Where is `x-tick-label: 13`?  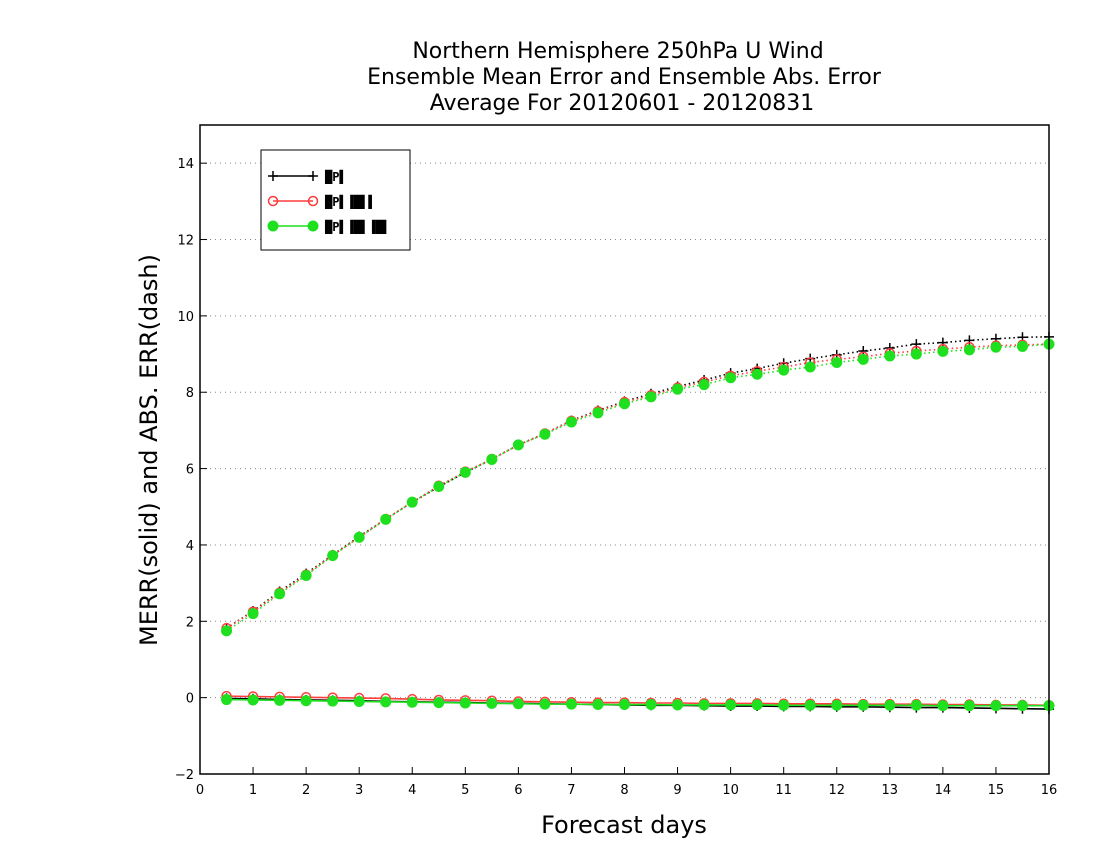
x-tick-label: 13 is located at coordinates (890, 790).